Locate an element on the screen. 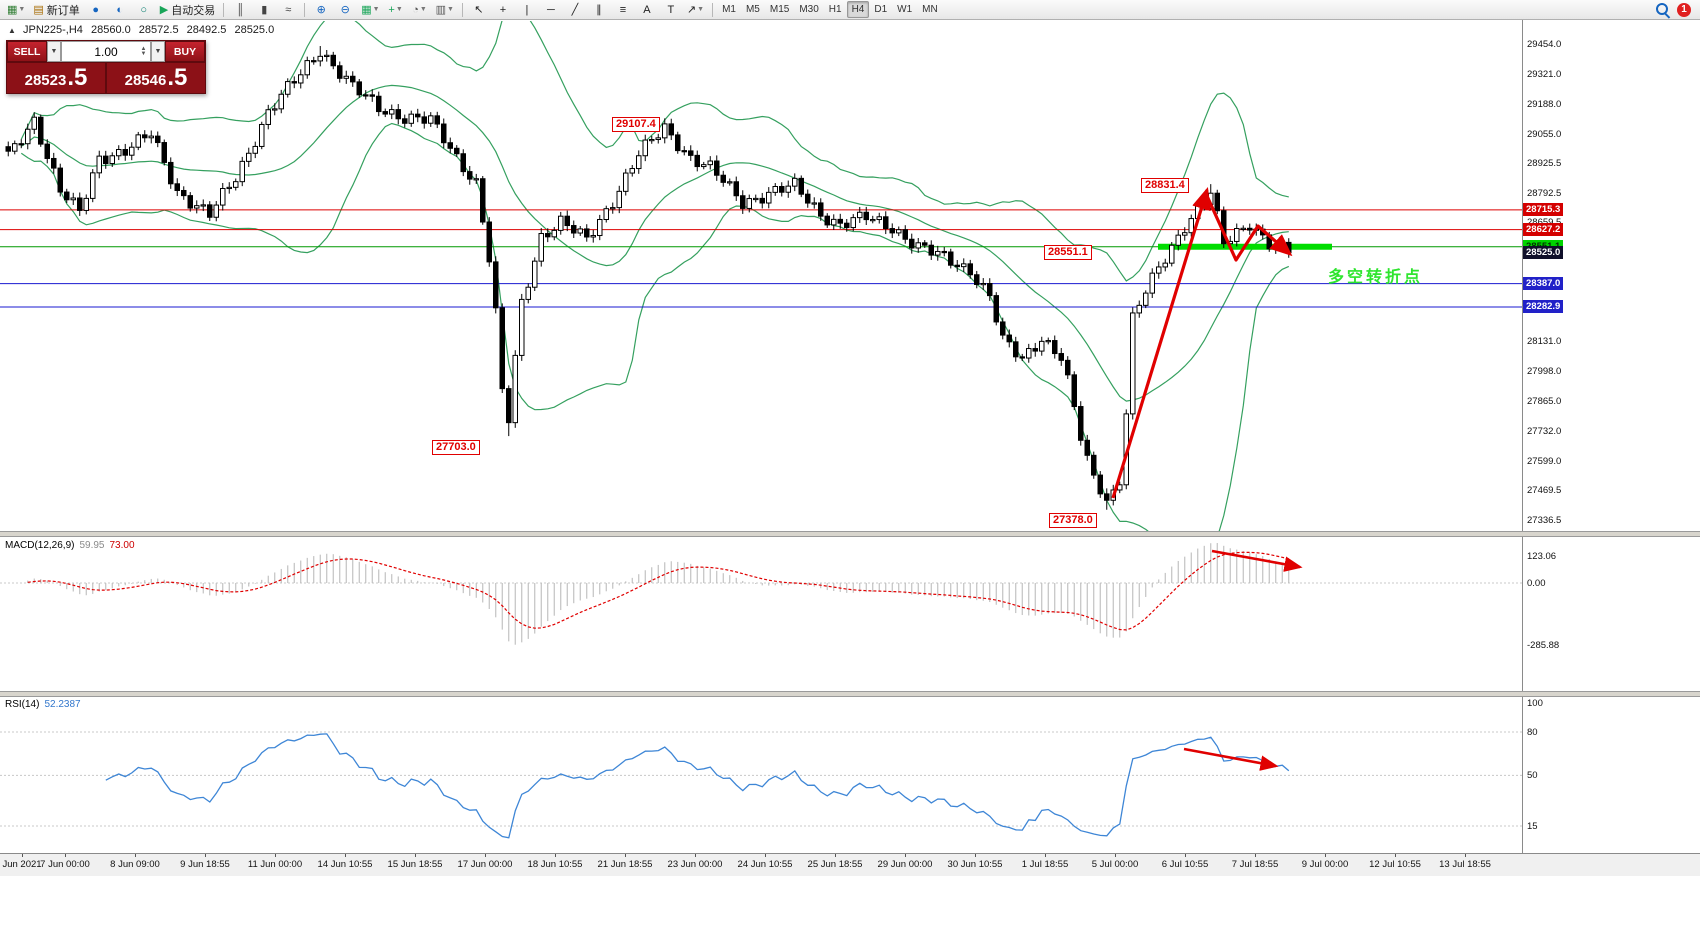 Image resolution: width=1700 pixels, height=945 pixels. timeframe-d1: D1 is located at coordinates (881, 9).